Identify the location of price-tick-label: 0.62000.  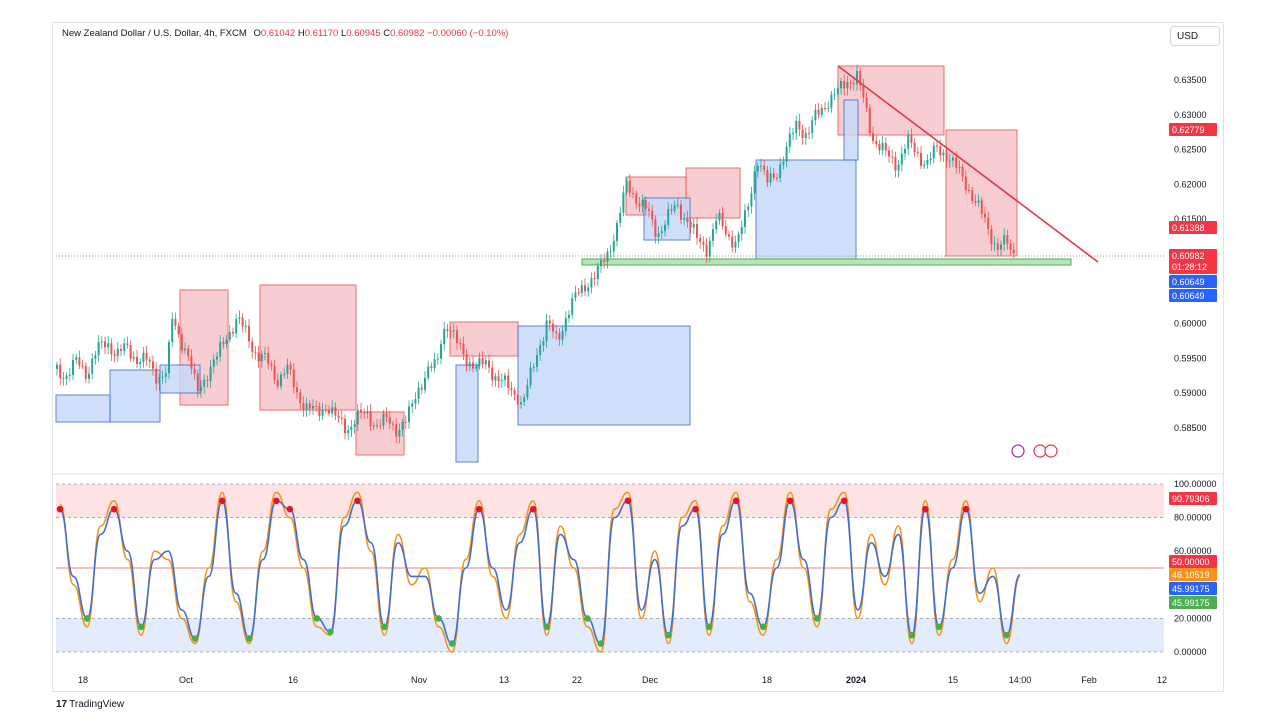
(1190, 184).